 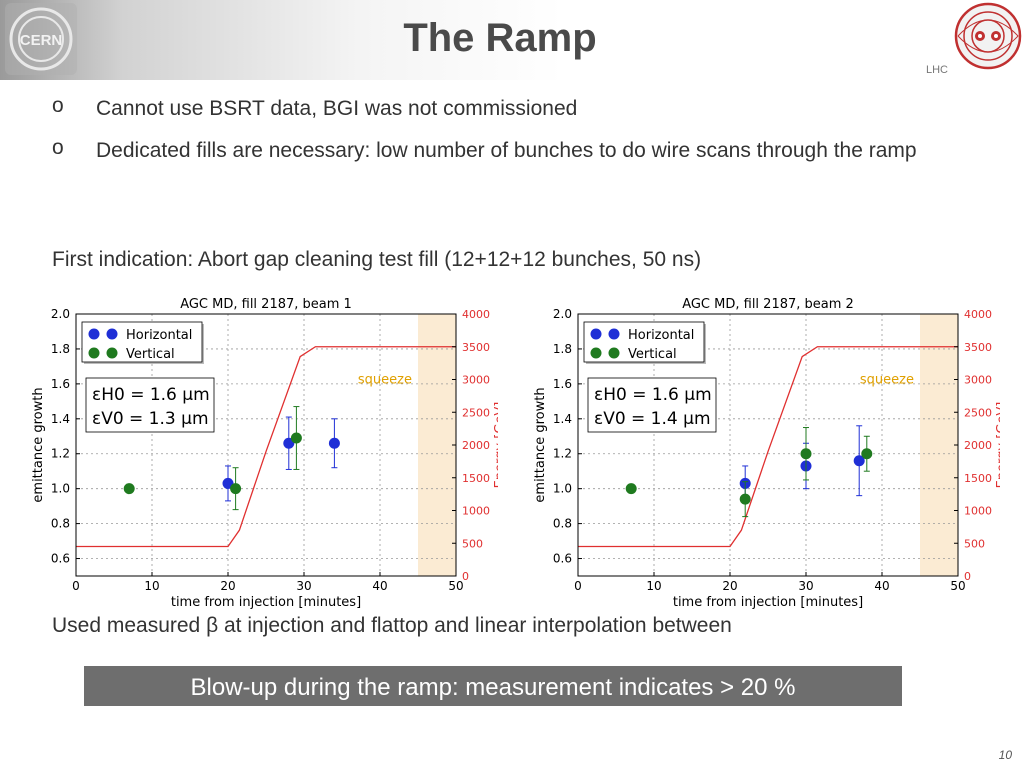 What do you see at coordinates (266, 602) in the screenshot?
I see `x-axis-label: time from injection [minutes]` at bounding box center [266, 602].